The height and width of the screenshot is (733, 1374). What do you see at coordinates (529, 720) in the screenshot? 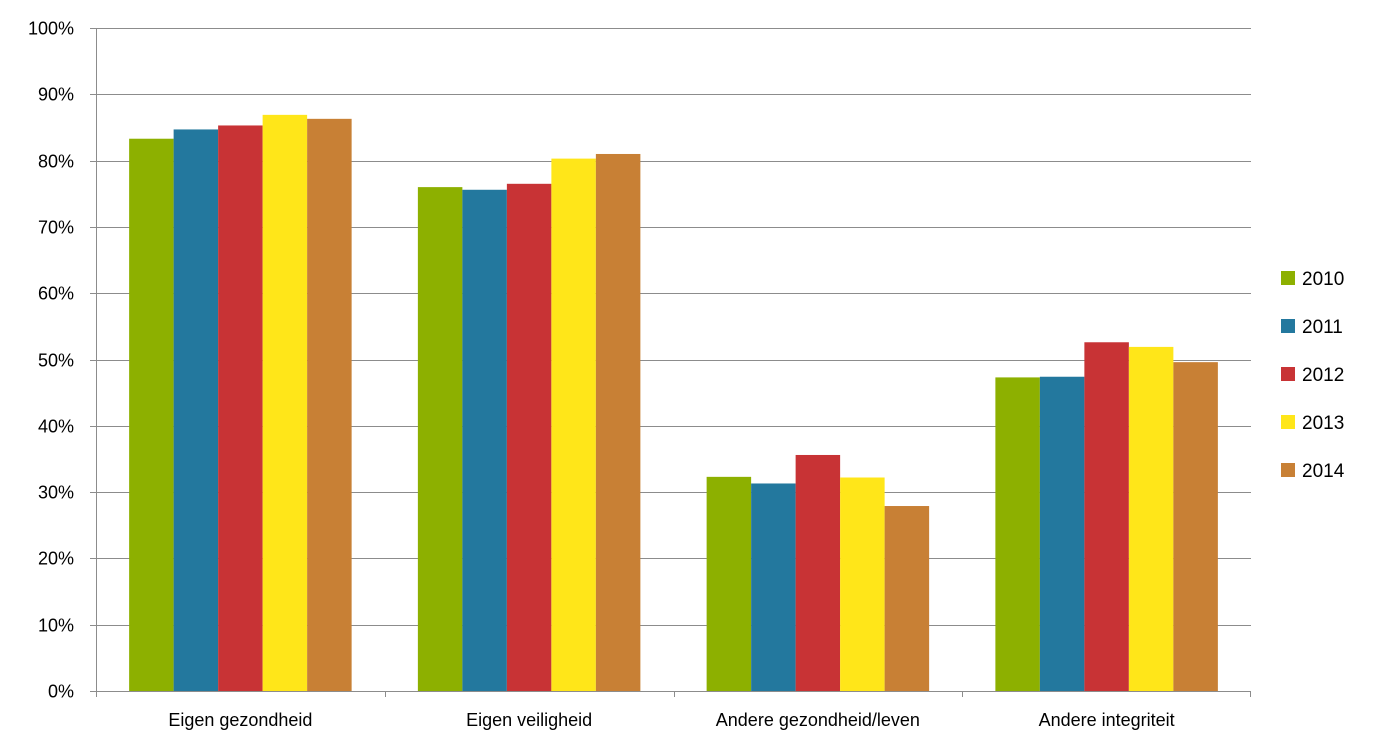
I see `x-category-label: Eigen veiligheid` at bounding box center [529, 720].